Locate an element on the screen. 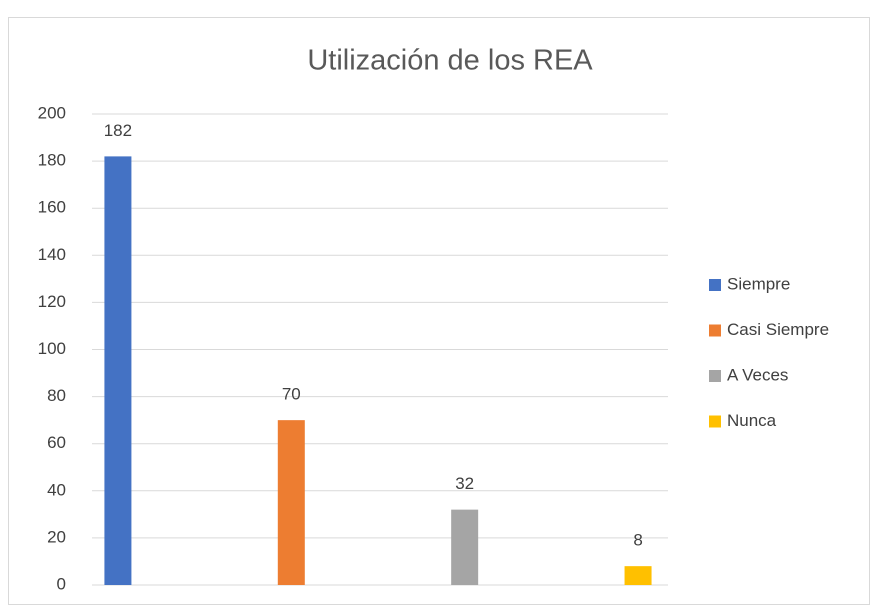 The image size is (872, 608). y-tick-label: 180 is located at coordinates (52, 160).